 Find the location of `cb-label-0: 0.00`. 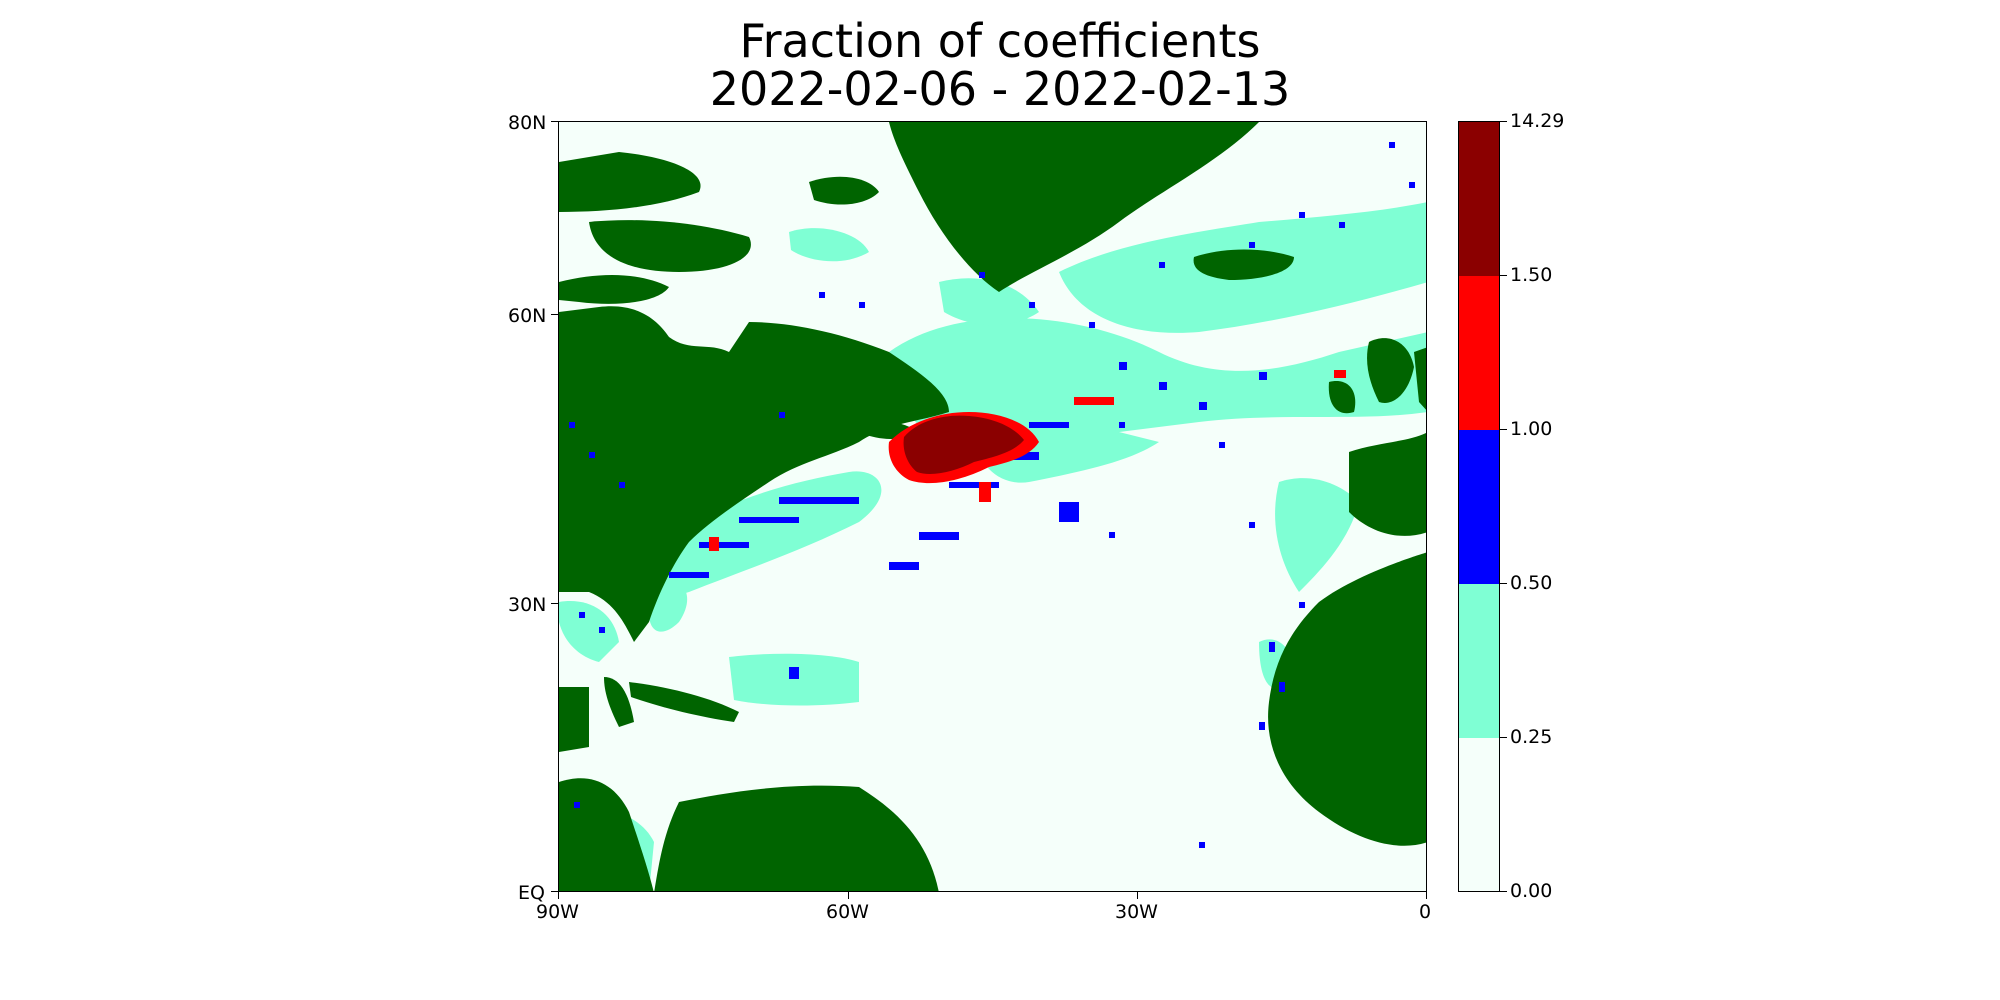

cb-label-0: 0.00 is located at coordinates (1531, 891).